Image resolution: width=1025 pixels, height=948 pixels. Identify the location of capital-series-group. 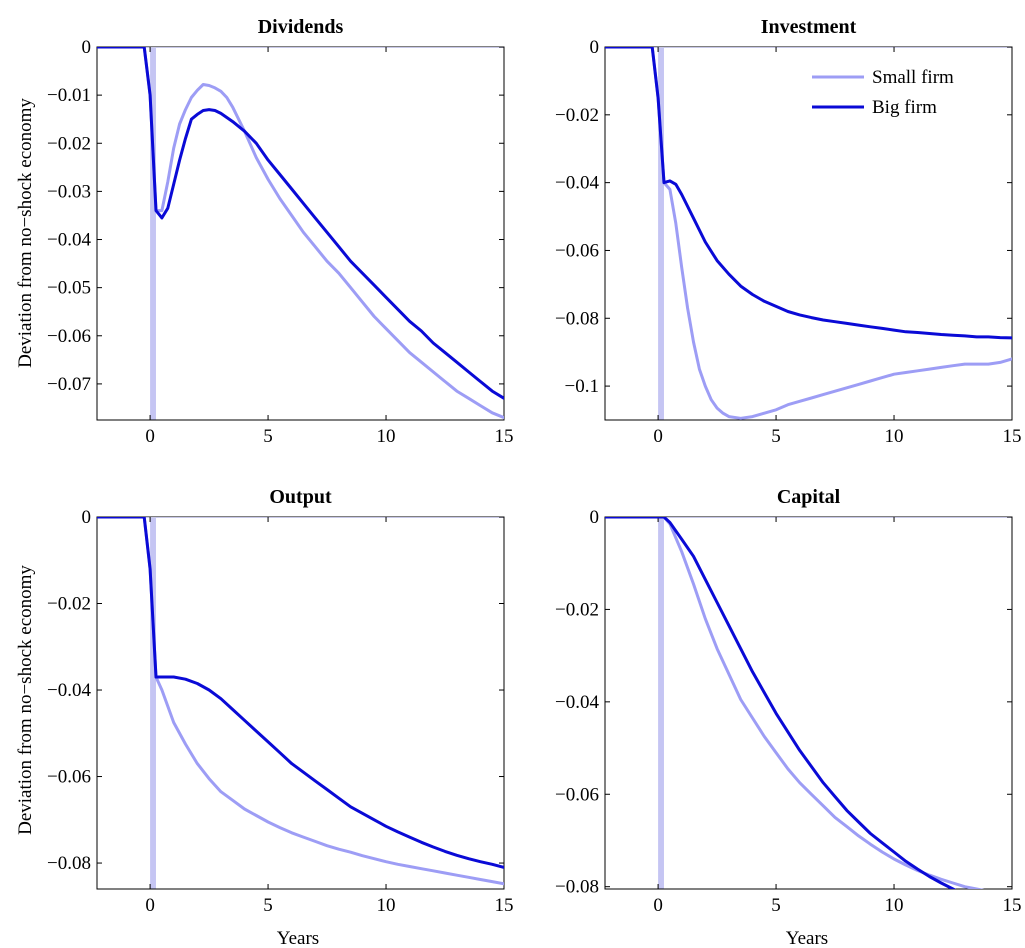
(795, 703).